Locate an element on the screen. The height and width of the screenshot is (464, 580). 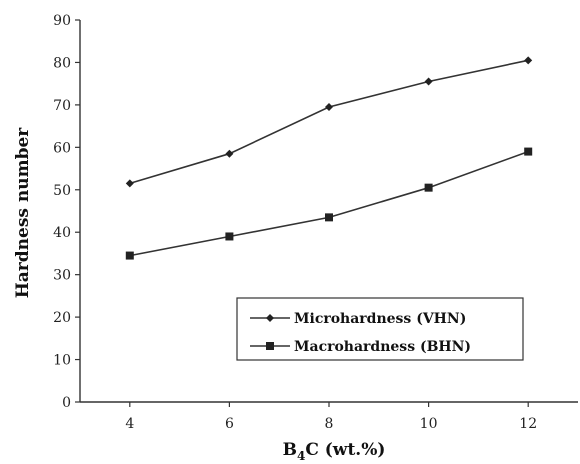
x-tick-label: 12 is located at coordinates (528, 424).